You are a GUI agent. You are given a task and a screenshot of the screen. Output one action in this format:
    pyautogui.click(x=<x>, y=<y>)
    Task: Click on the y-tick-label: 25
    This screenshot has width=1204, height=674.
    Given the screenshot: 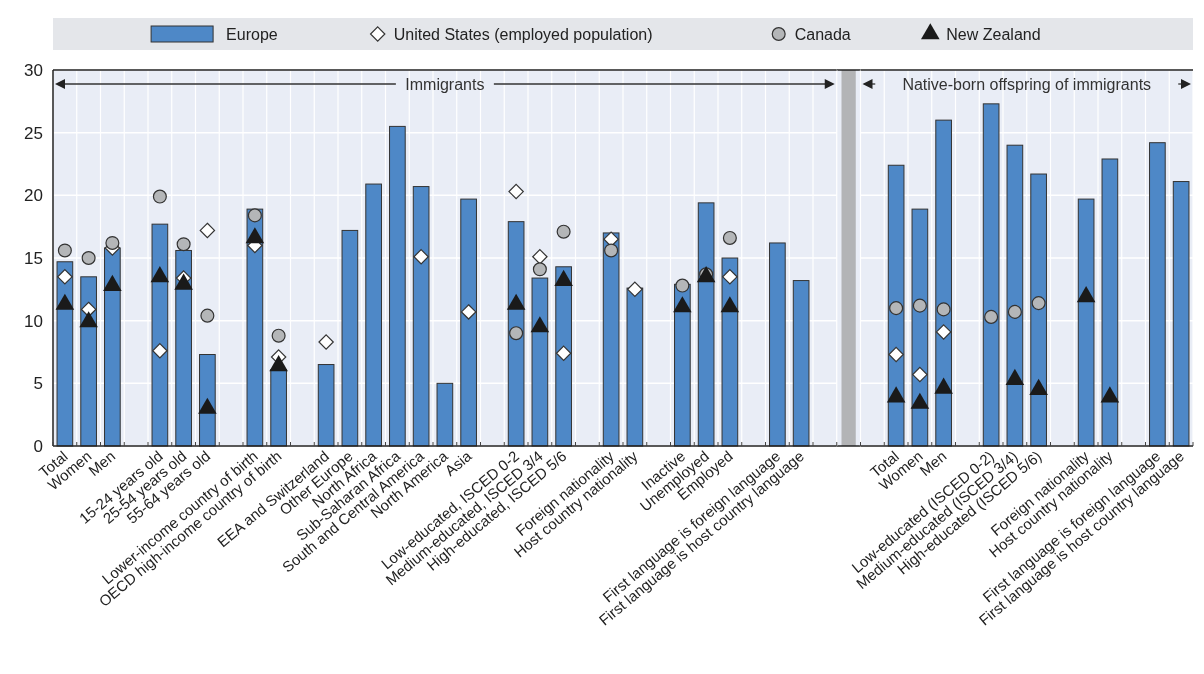 What is the action you would take?
    pyautogui.click(x=33, y=133)
    